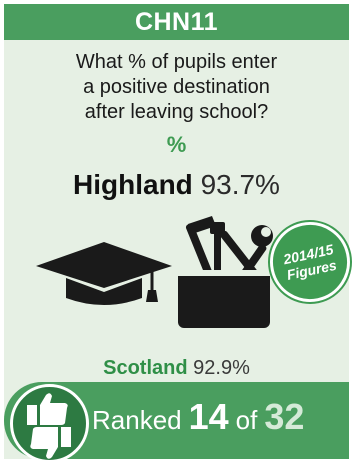 Image resolution: width=353 pixels, height=465 pixels. I want to click on scotland-value: 92.9%, so click(221, 368).